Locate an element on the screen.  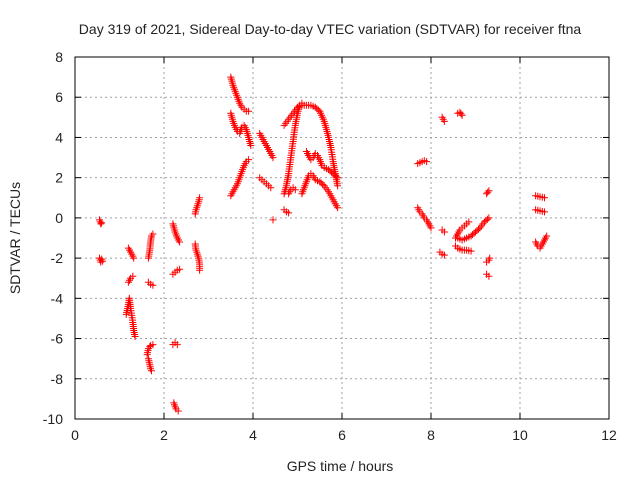
y-tick-label: 6 is located at coordinates (59, 97).